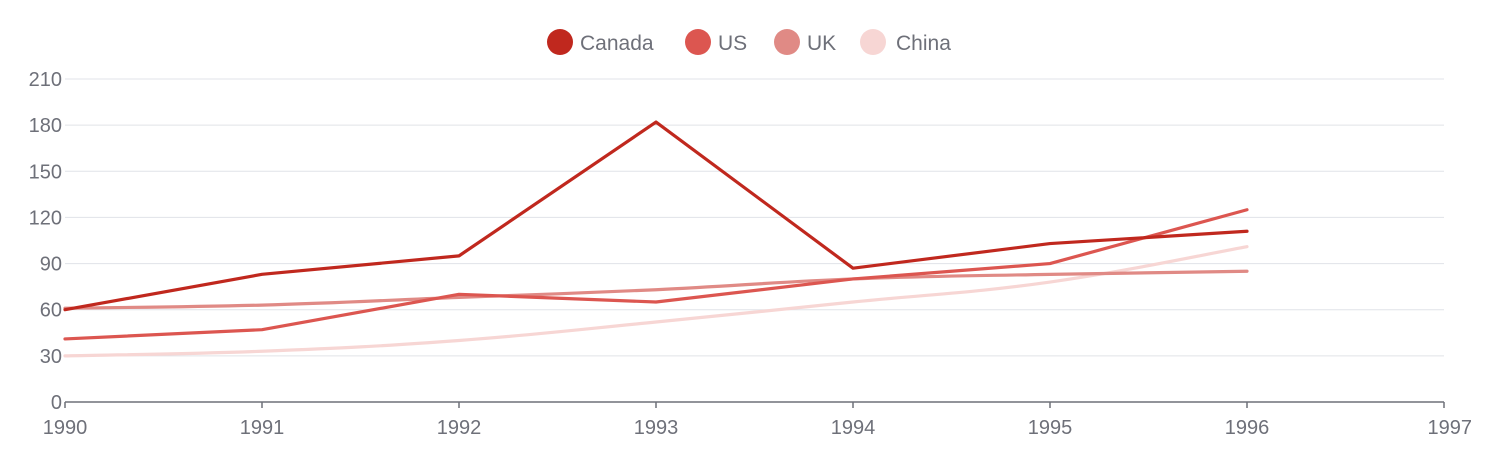  What do you see at coordinates (45, 218) in the screenshot?
I see `y-tick-label: 120` at bounding box center [45, 218].